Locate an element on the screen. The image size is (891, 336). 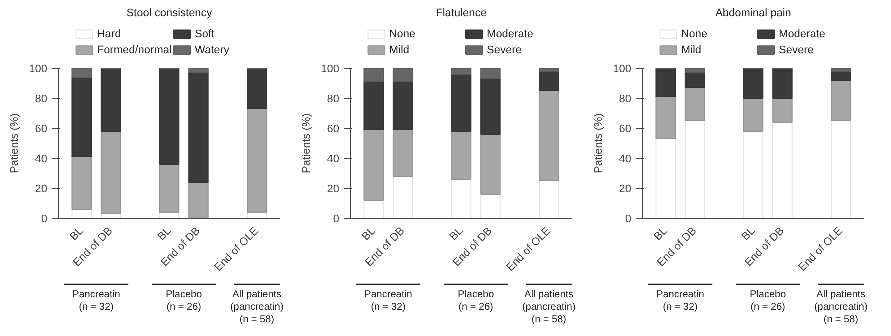
chart-title: Stool consistency is located at coordinates (169, 14).